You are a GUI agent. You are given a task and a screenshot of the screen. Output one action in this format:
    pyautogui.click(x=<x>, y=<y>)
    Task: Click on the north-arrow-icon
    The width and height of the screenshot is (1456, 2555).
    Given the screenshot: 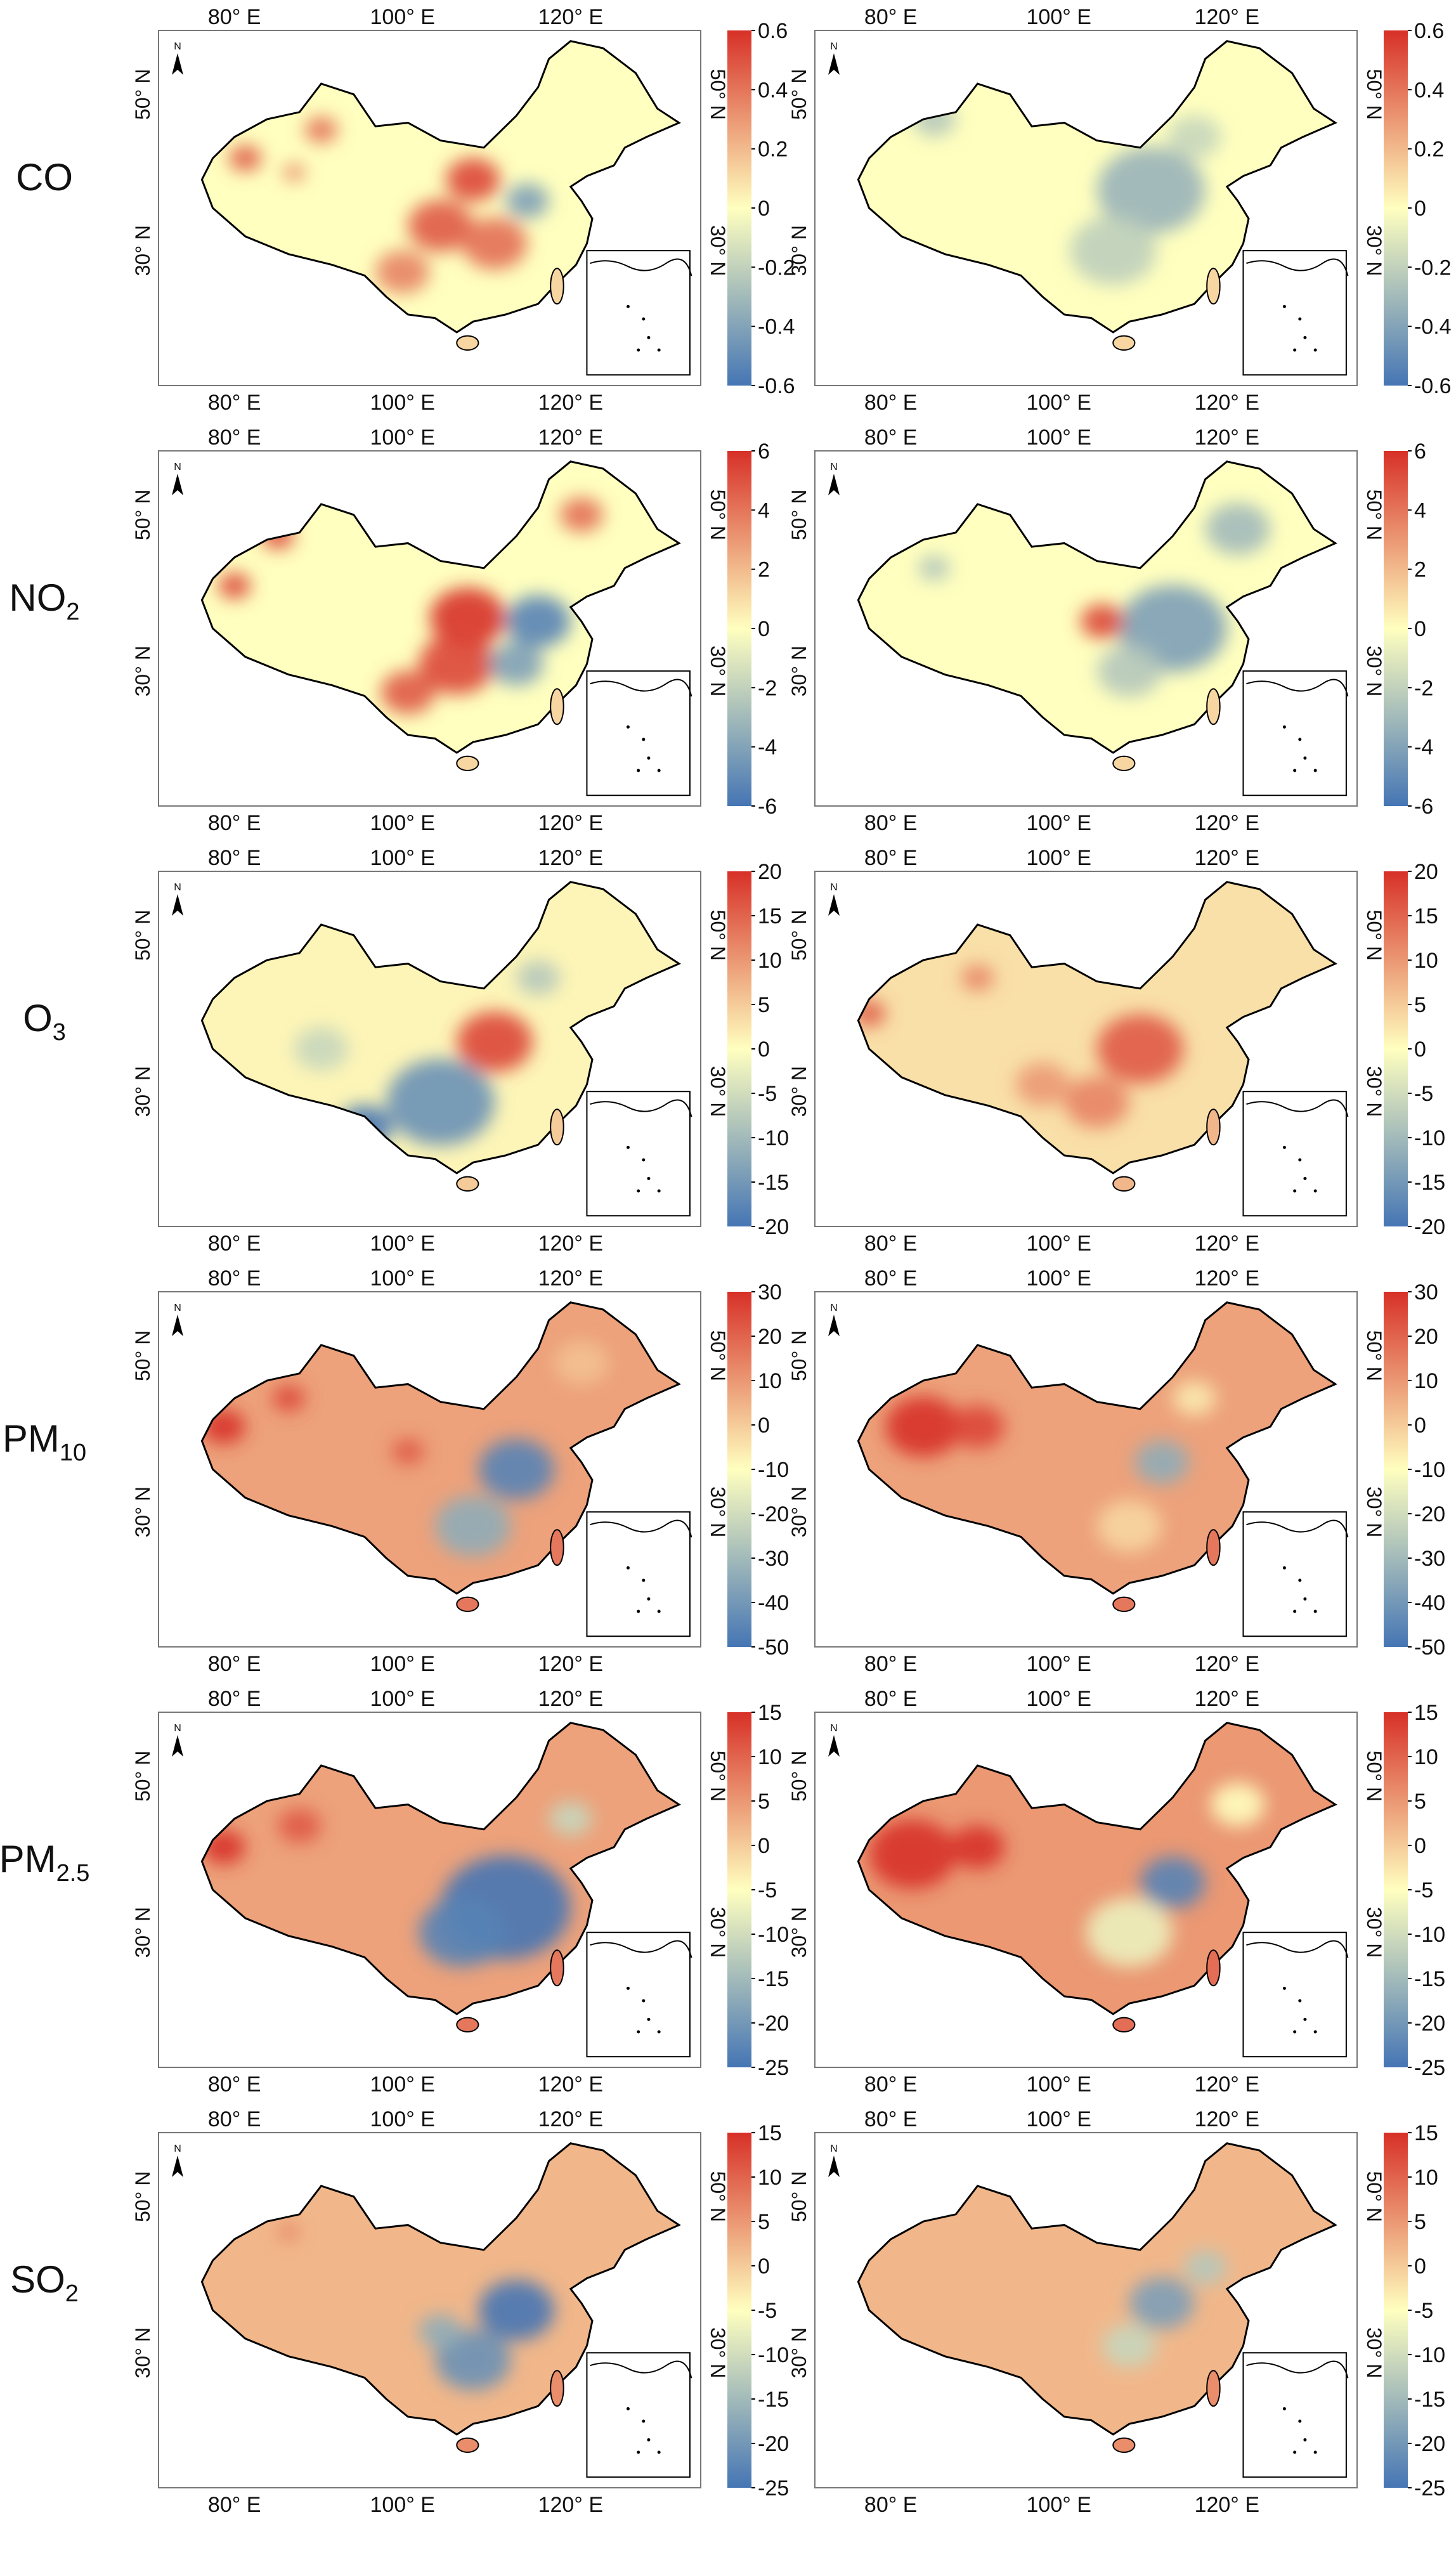 What is the action you would take?
    pyautogui.click(x=177, y=1325)
    